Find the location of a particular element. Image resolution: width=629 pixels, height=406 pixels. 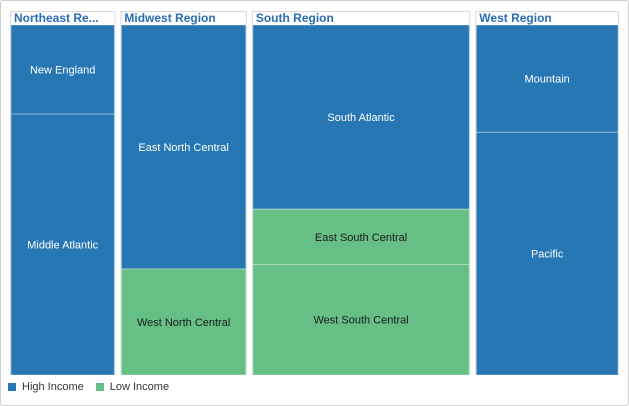

legend-swatch-low-income is located at coordinates (99, 387).